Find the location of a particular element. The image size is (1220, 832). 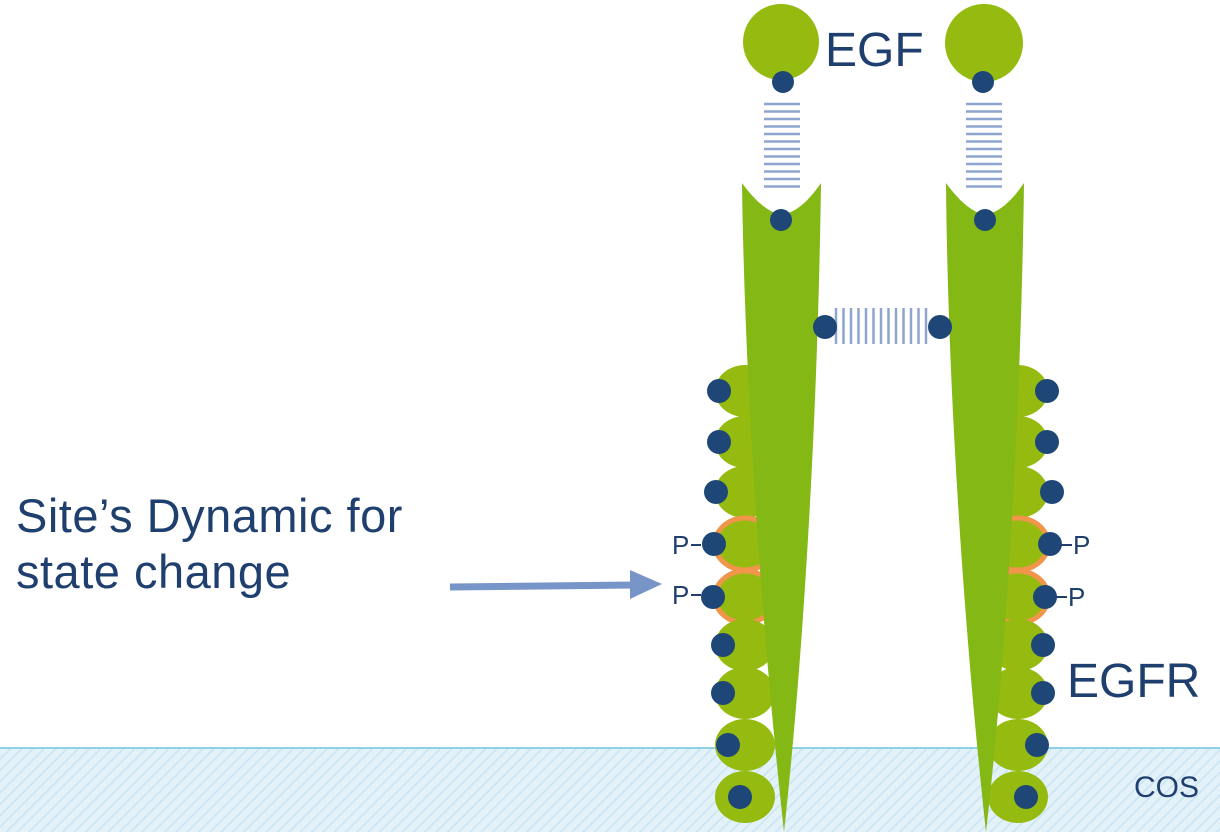

site-dynamic-label: Site’s Dynamic for state change is located at coordinates (209, 544).